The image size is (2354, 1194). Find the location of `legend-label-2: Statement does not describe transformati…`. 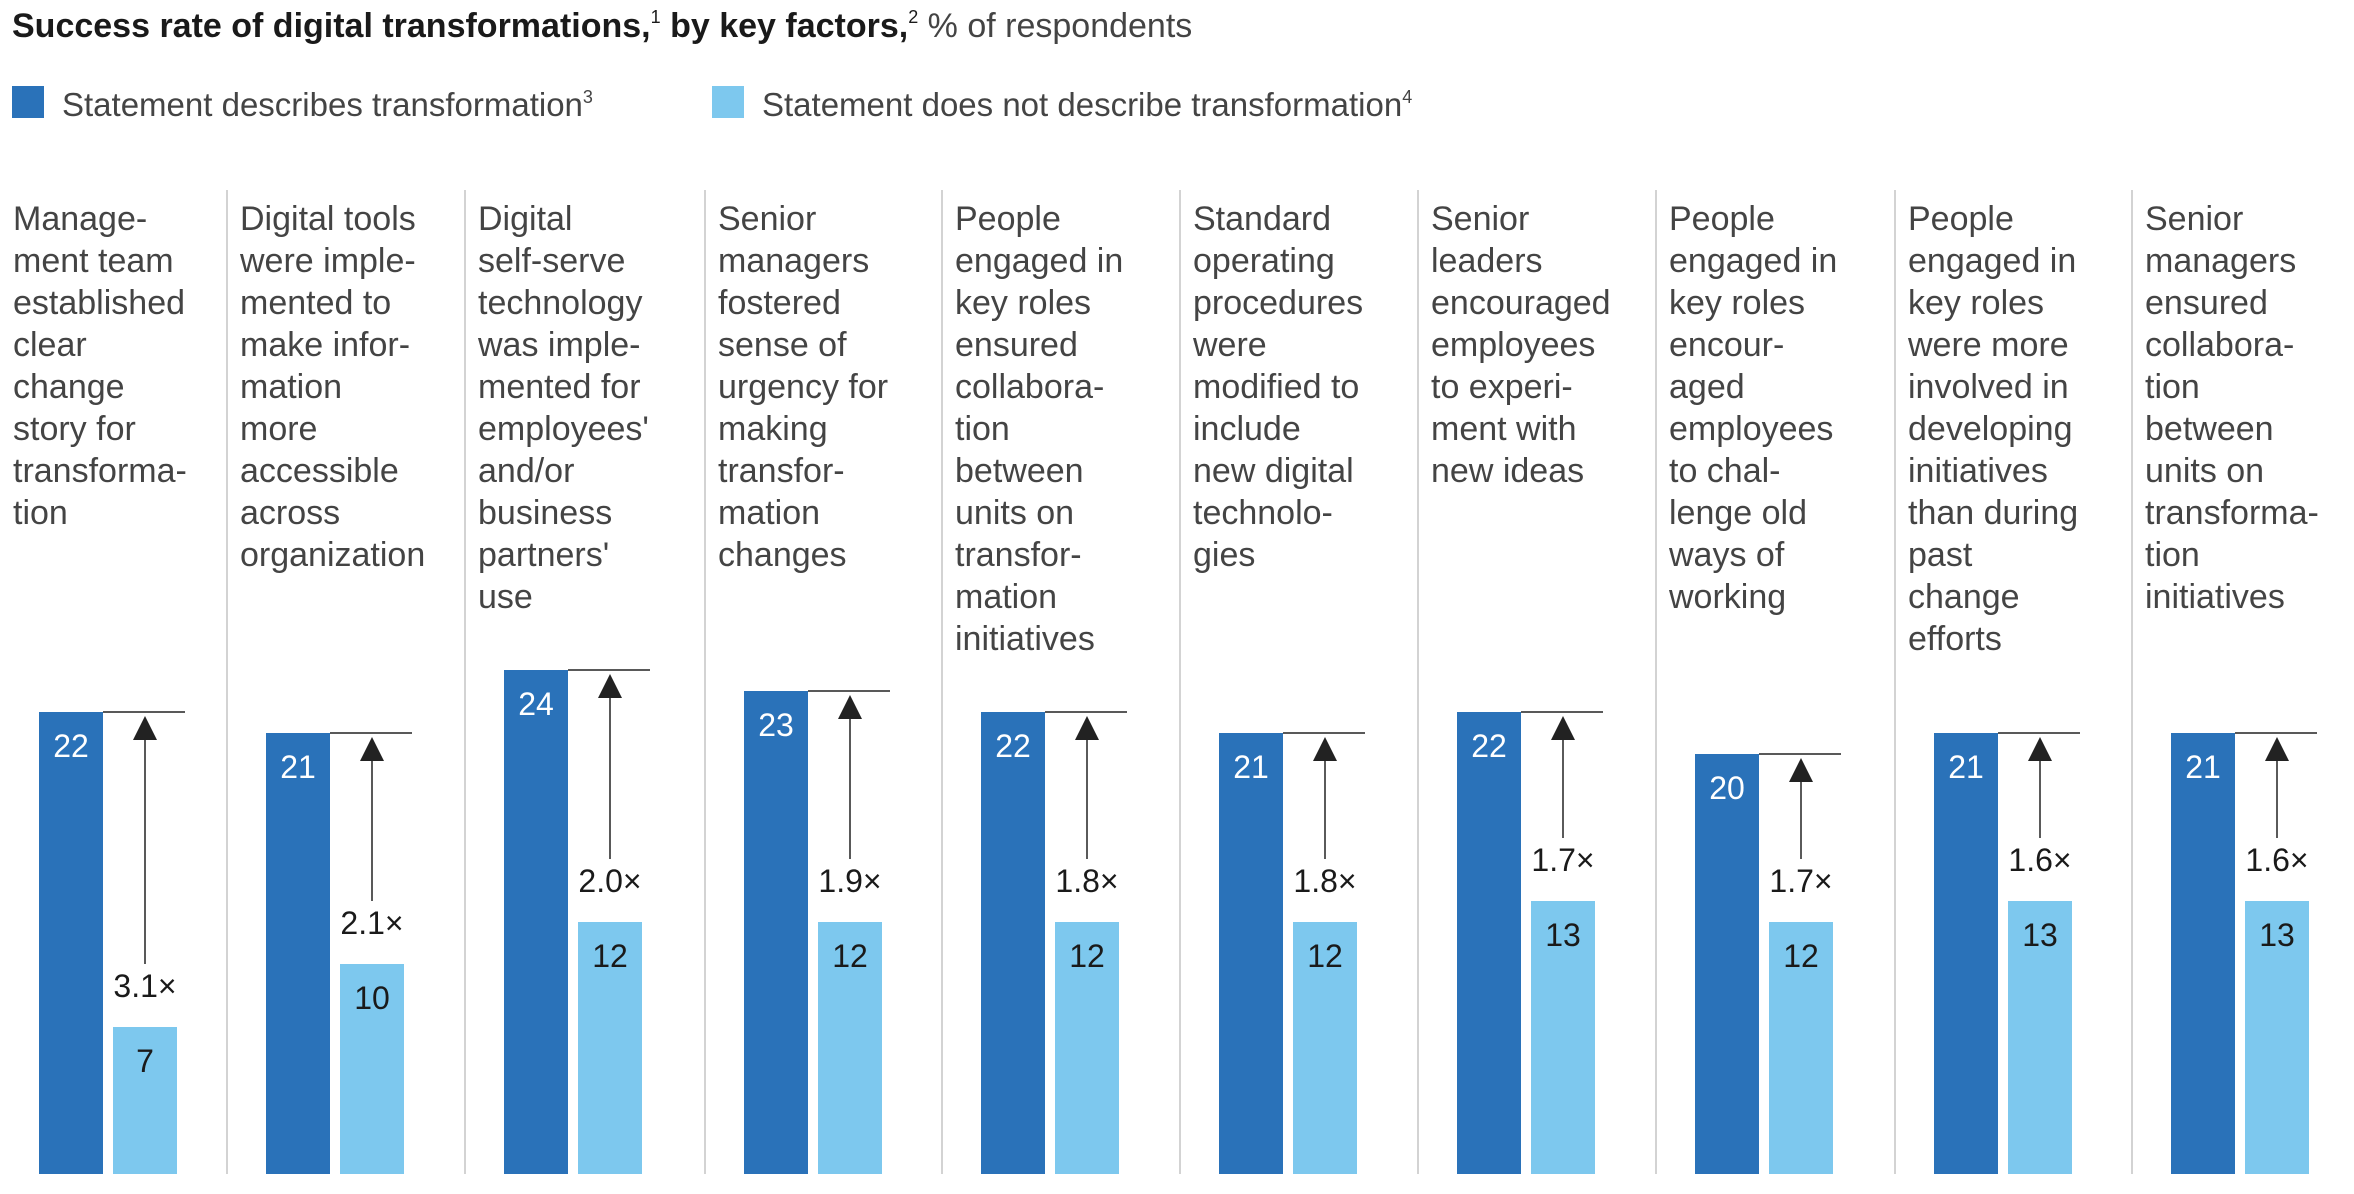

legend-label-2: Statement does not describe transformati… is located at coordinates (1087, 104).